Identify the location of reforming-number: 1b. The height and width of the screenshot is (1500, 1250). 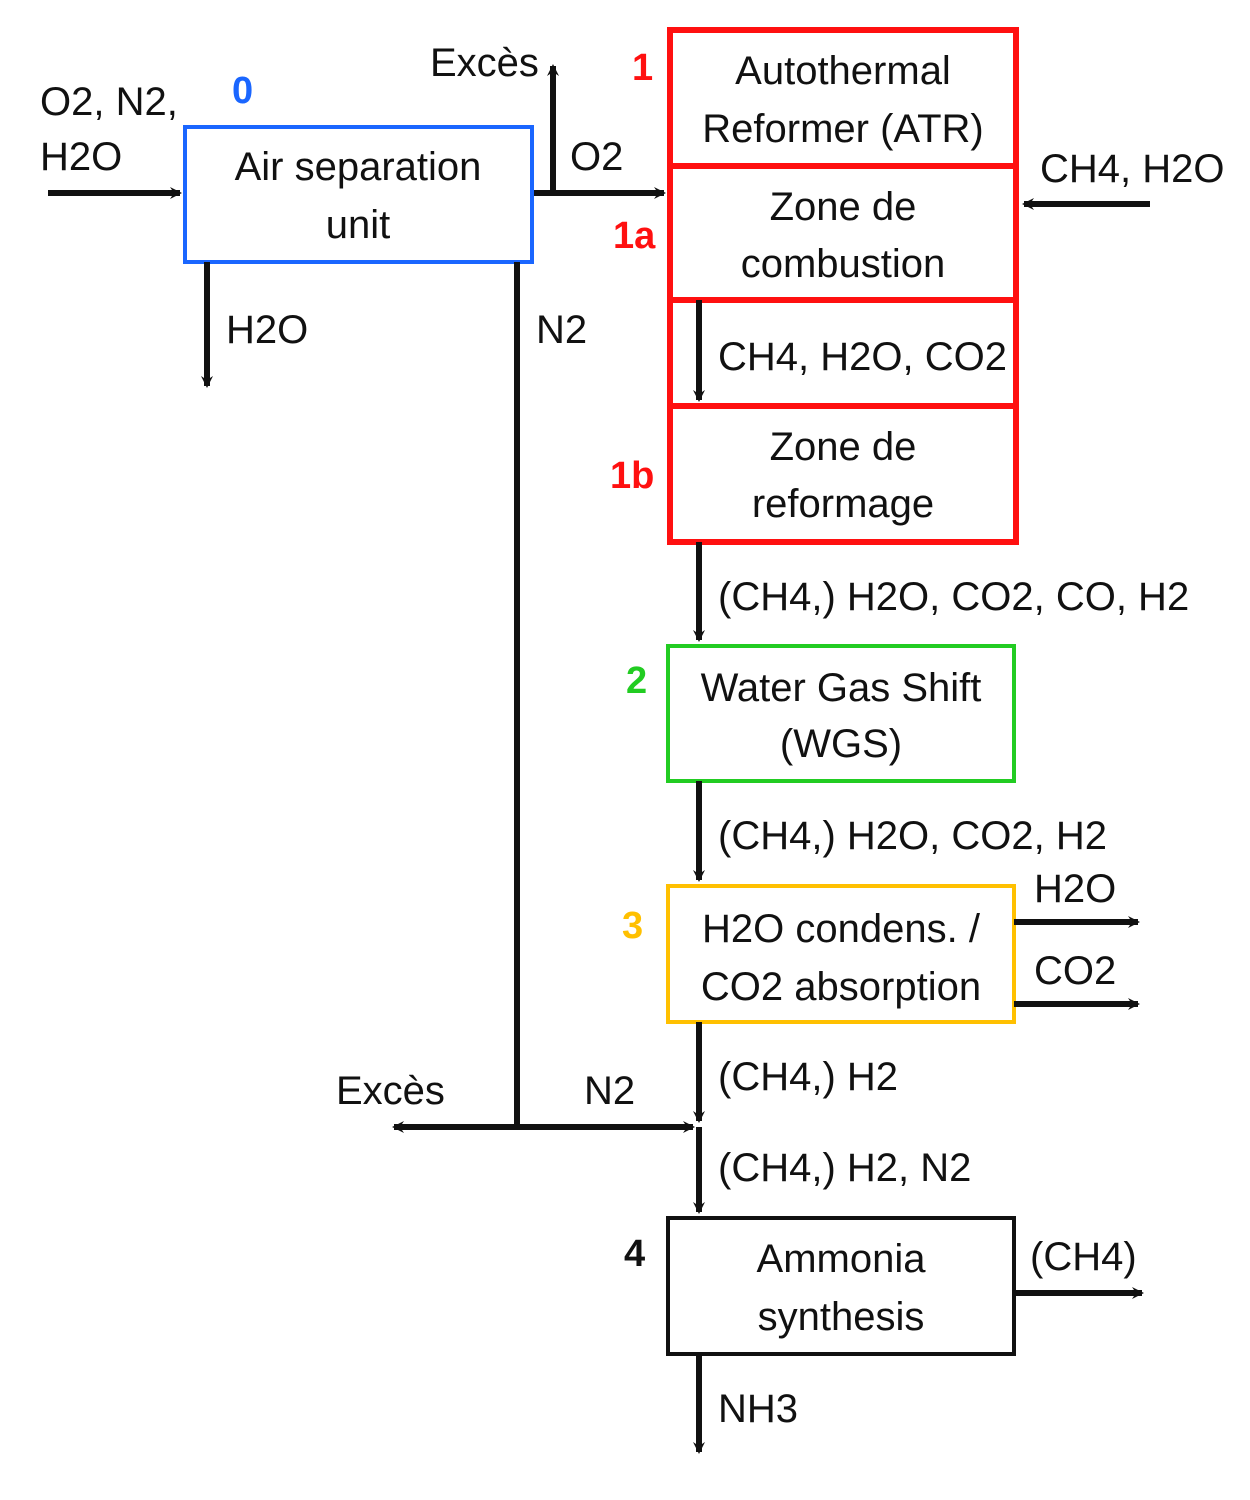
(632, 476).